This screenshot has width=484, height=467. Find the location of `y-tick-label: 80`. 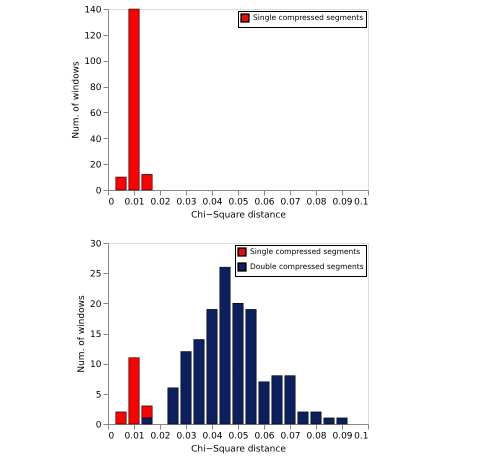

y-tick-label: 80 is located at coordinates (96, 88).